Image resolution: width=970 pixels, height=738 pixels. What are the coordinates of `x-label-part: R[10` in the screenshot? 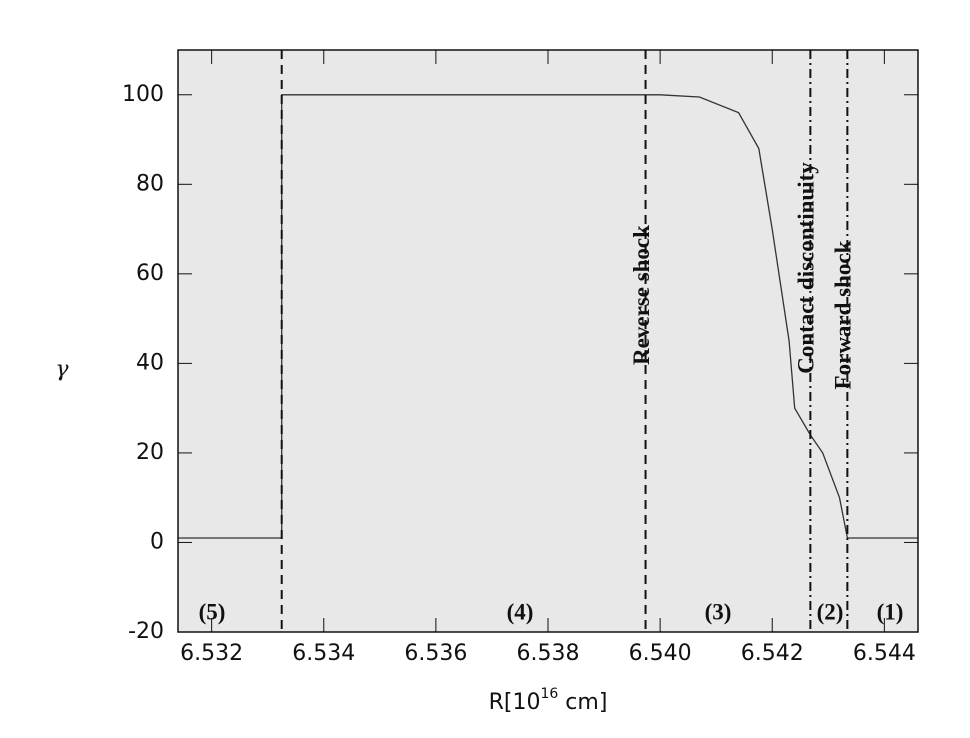 It's located at (515, 702).